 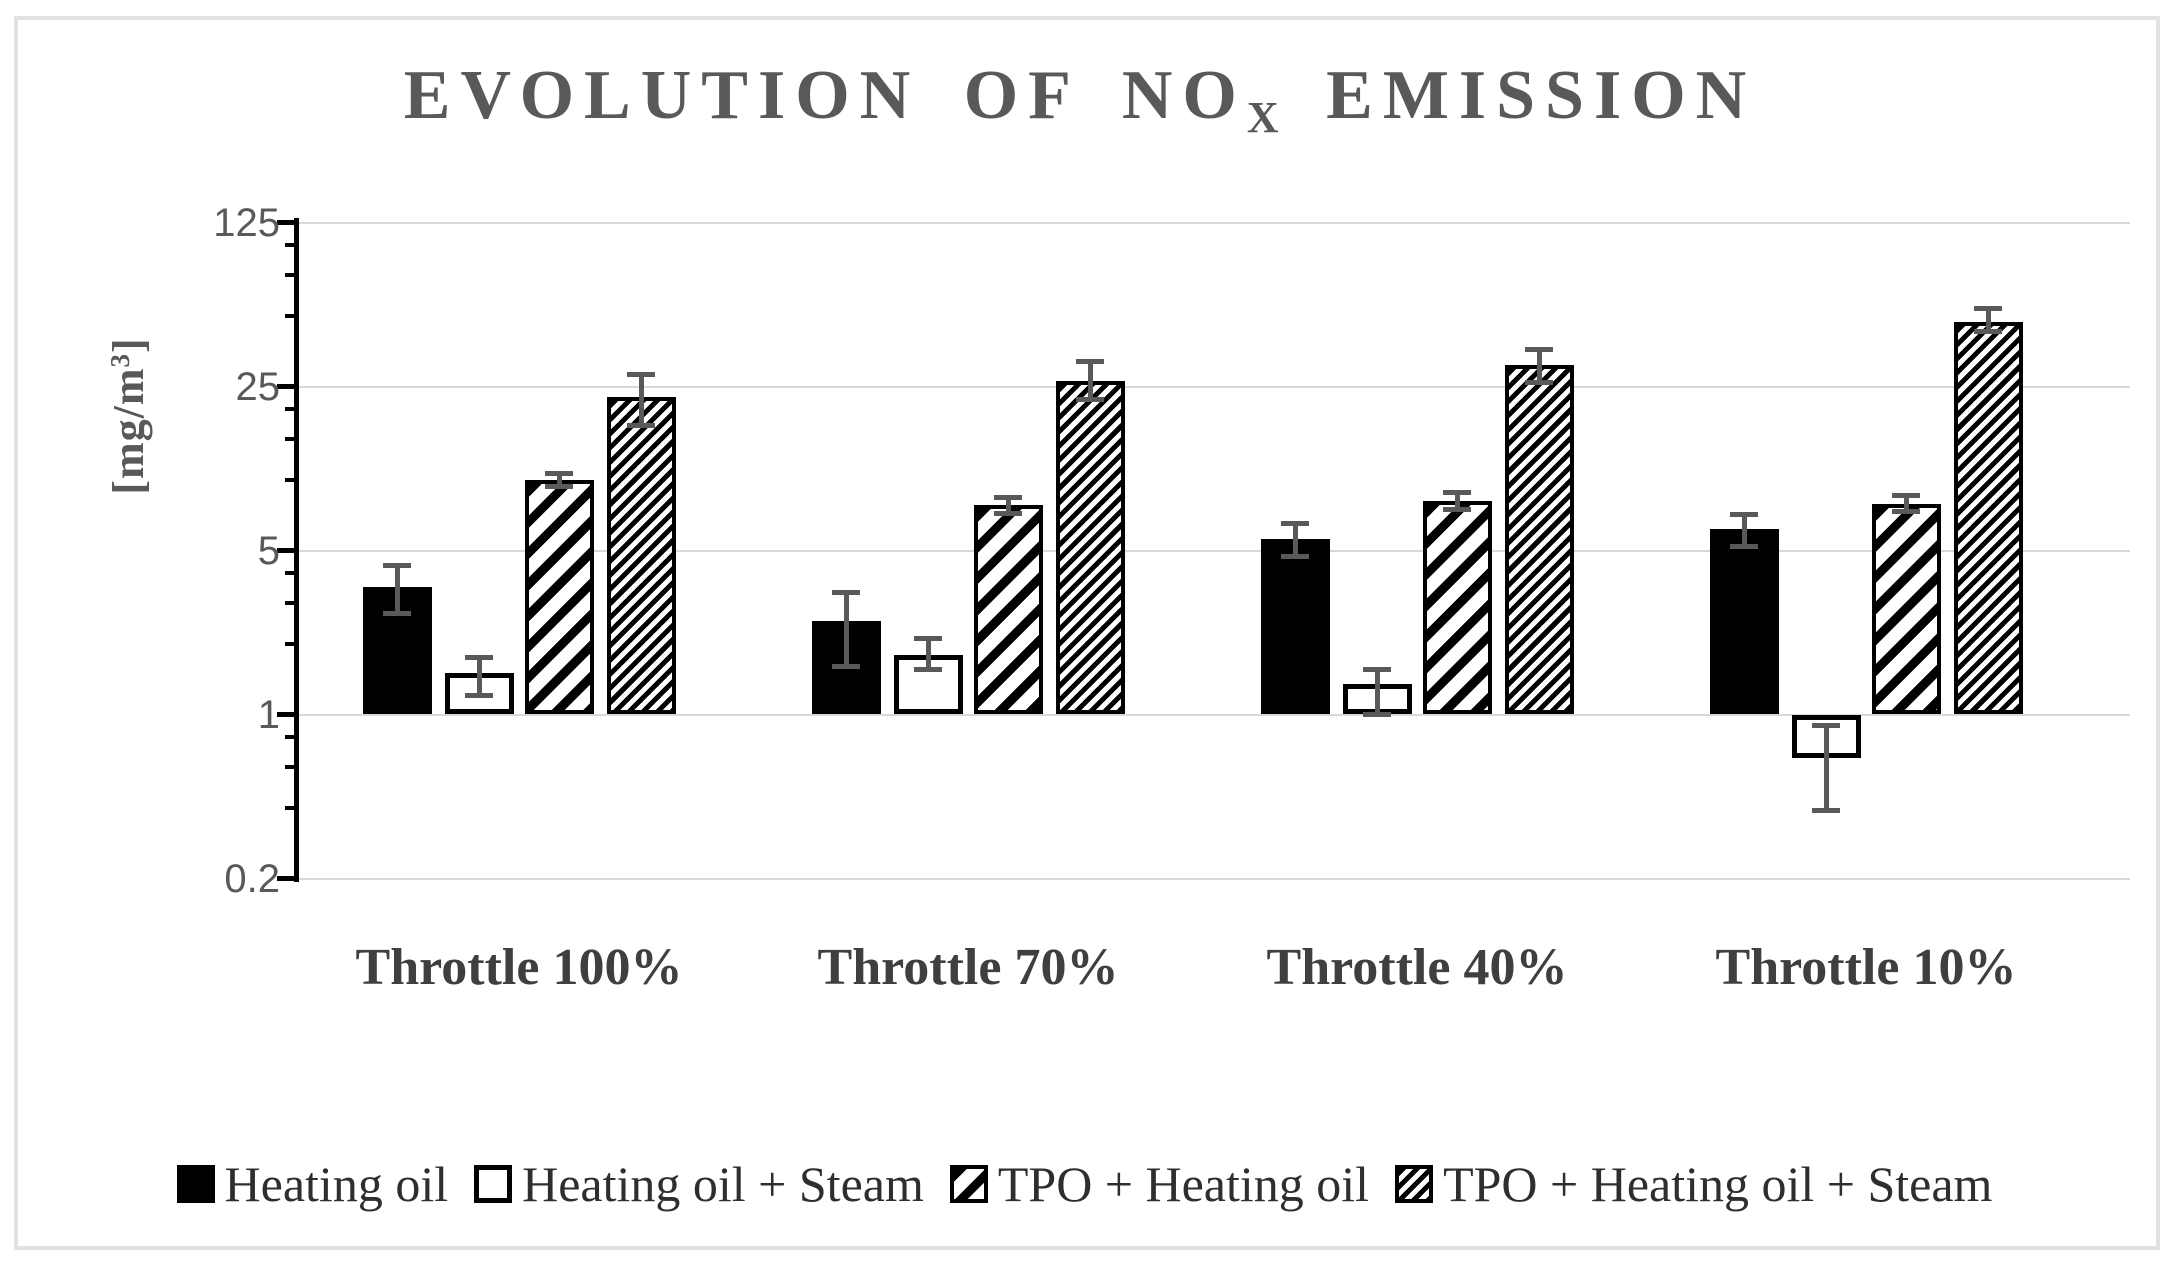 What do you see at coordinates (519, 967) in the screenshot?
I see `x-category-label-throttle-100: Throttle 100%` at bounding box center [519, 967].